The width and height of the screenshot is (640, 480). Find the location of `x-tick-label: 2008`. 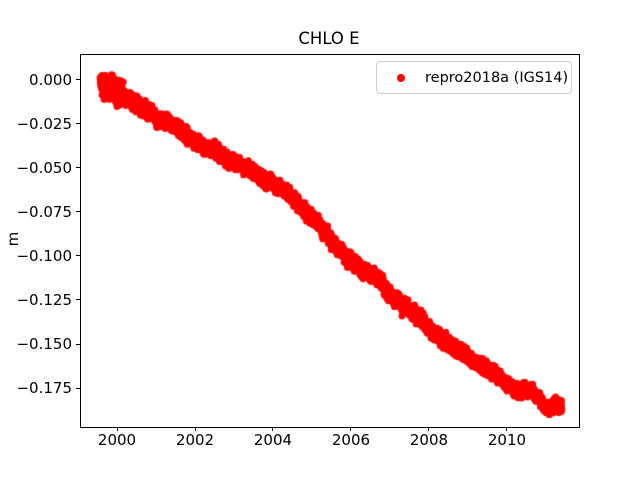

x-tick-label: 2008 is located at coordinates (429, 440).